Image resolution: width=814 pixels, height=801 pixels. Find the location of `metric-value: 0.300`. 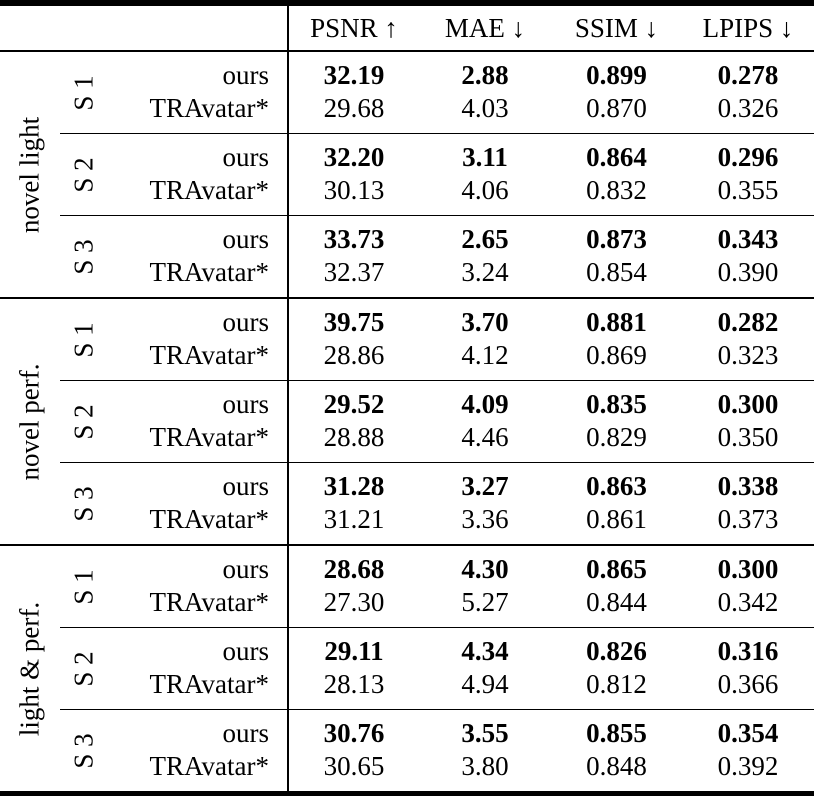

metric-value: 0.300 is located at coordinates (748, 400).